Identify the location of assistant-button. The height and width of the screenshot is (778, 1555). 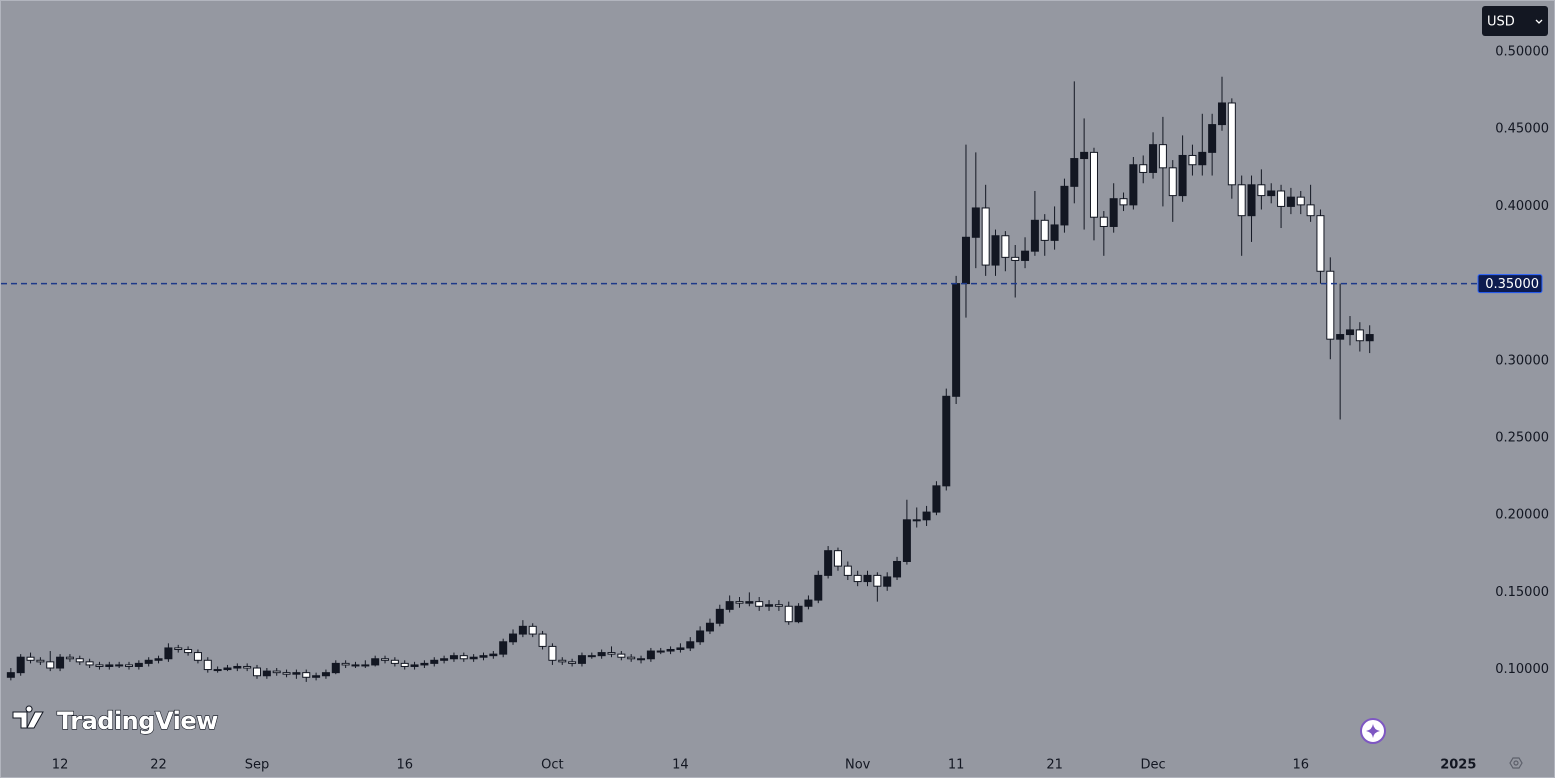
(1373, 731).